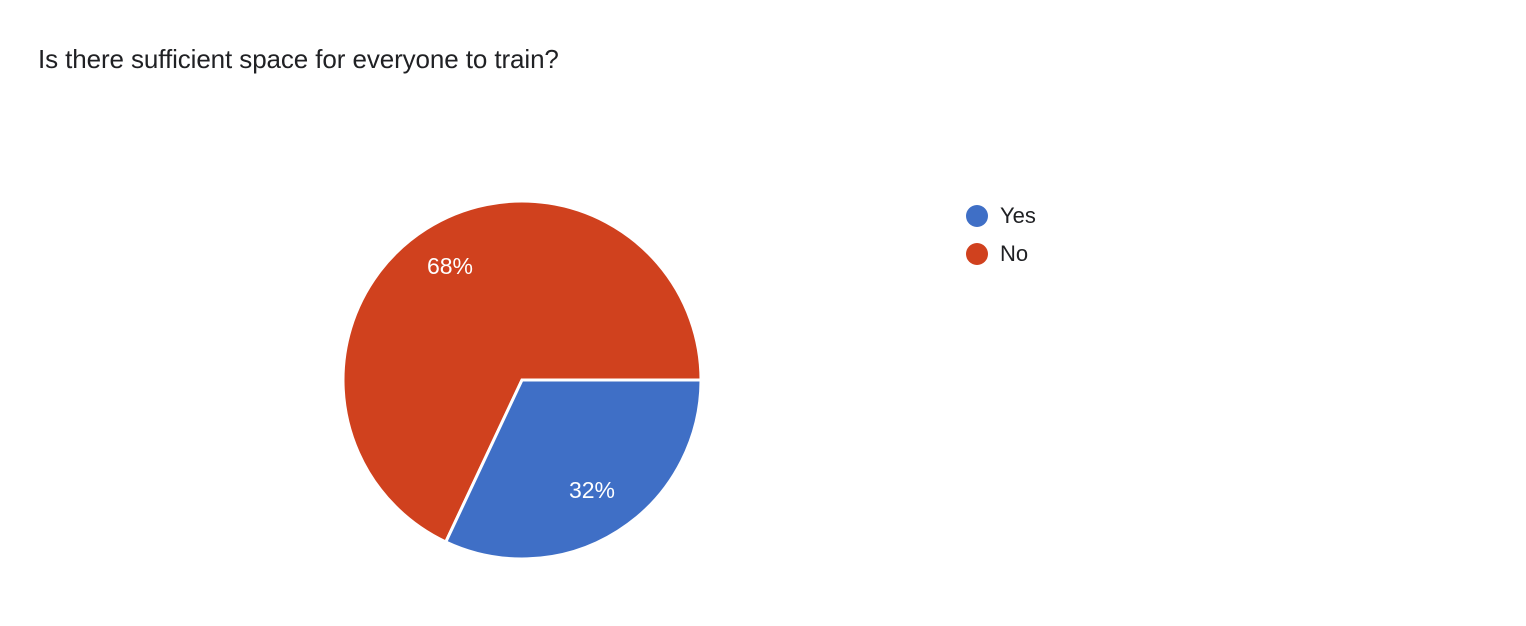 This screenshot has height=626, width=1526. Describe the element at coordinates (450, 266) in the screenshot. I see `pie-slice-label-no: 68%` at that location.